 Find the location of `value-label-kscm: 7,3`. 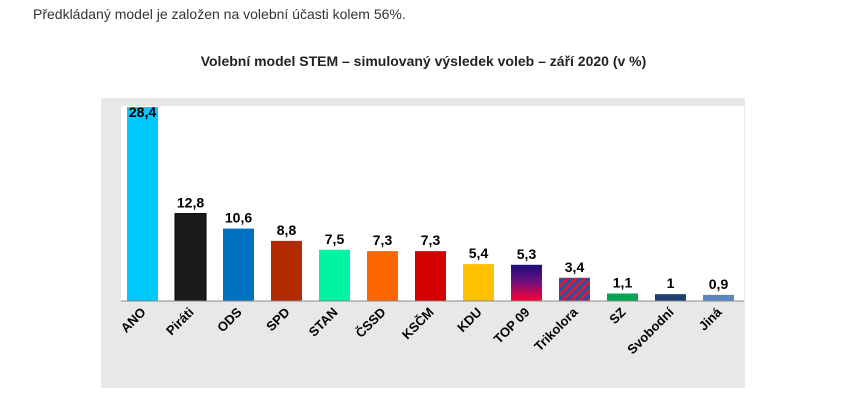

value-label-kscm: 7,3 is located at coordinates (431, 240).